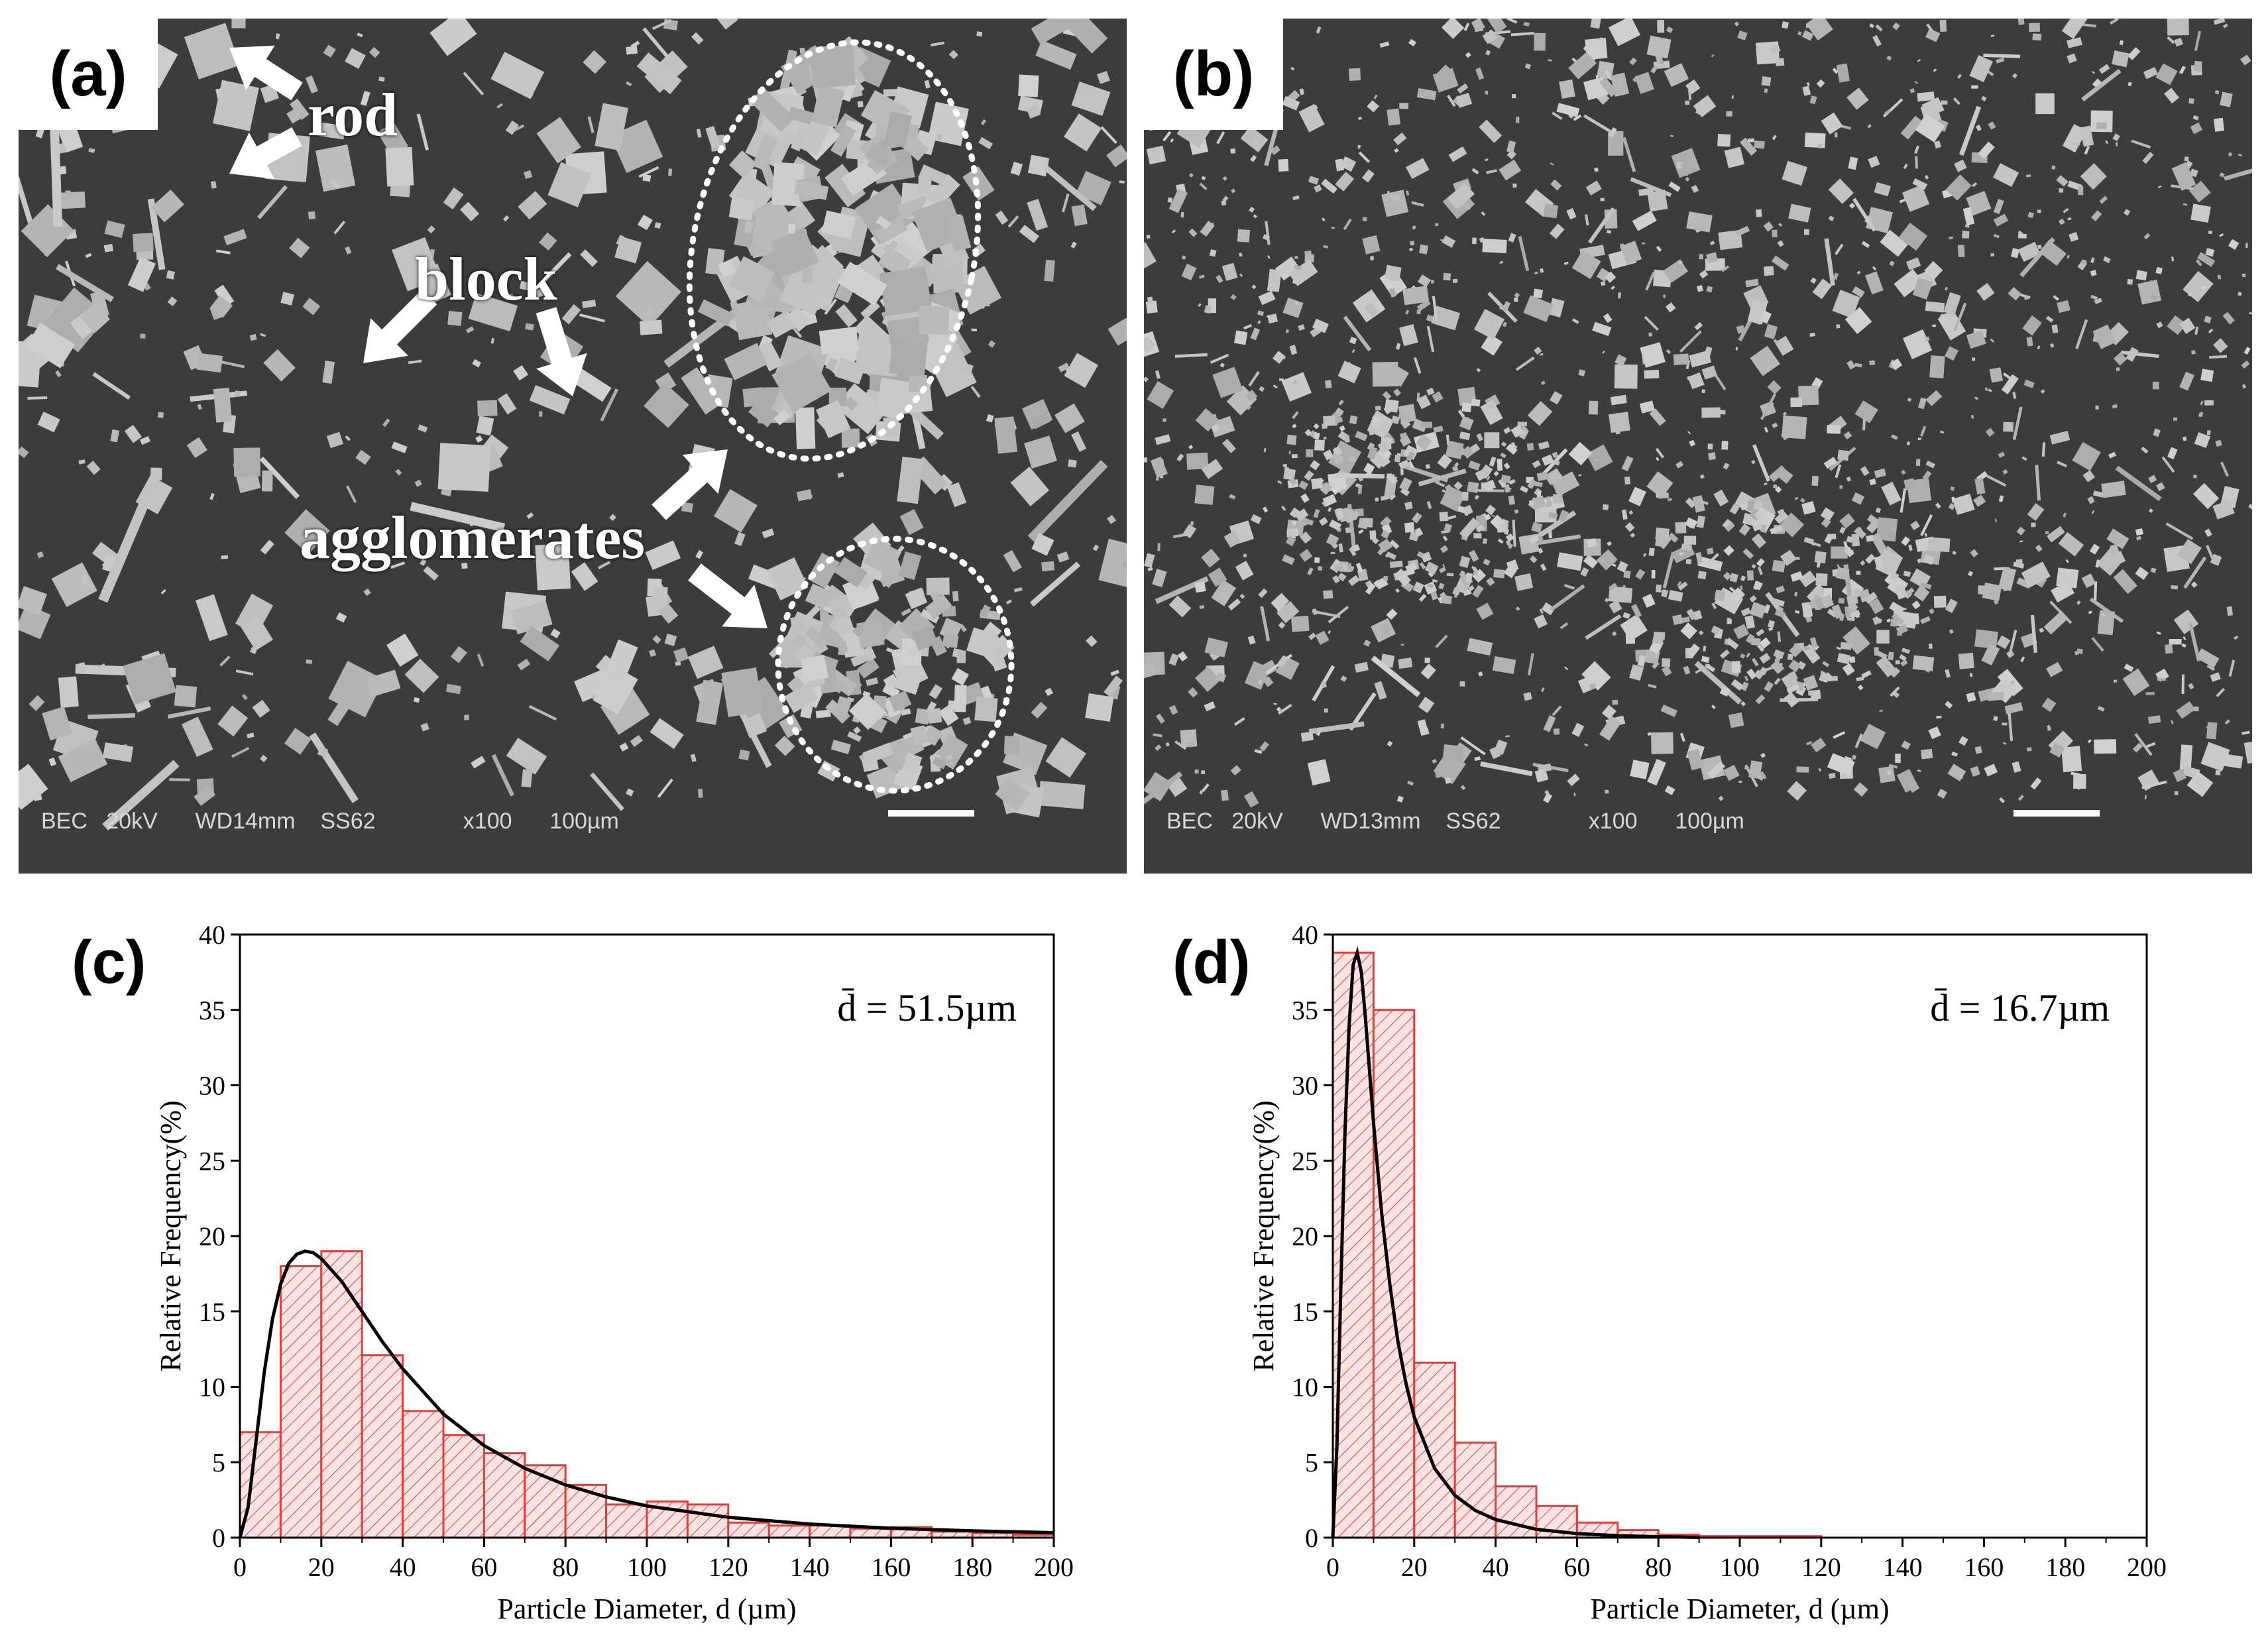  Describe the element at coordinates (473, 537) in the screenshot. I see `annotation-agglomerates: agglomerates` at that location.